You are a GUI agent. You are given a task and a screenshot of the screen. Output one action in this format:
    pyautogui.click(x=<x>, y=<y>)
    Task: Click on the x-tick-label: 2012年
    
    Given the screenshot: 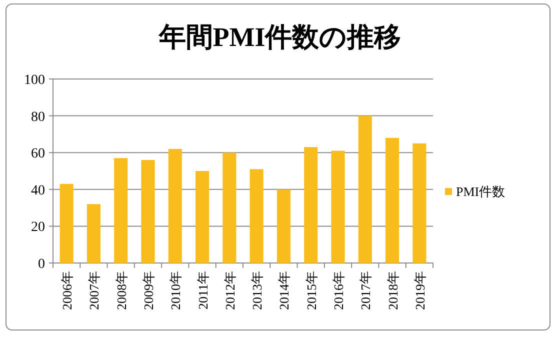 What is the action you would take?
    pyautogui.click(x=230, y=290)
    